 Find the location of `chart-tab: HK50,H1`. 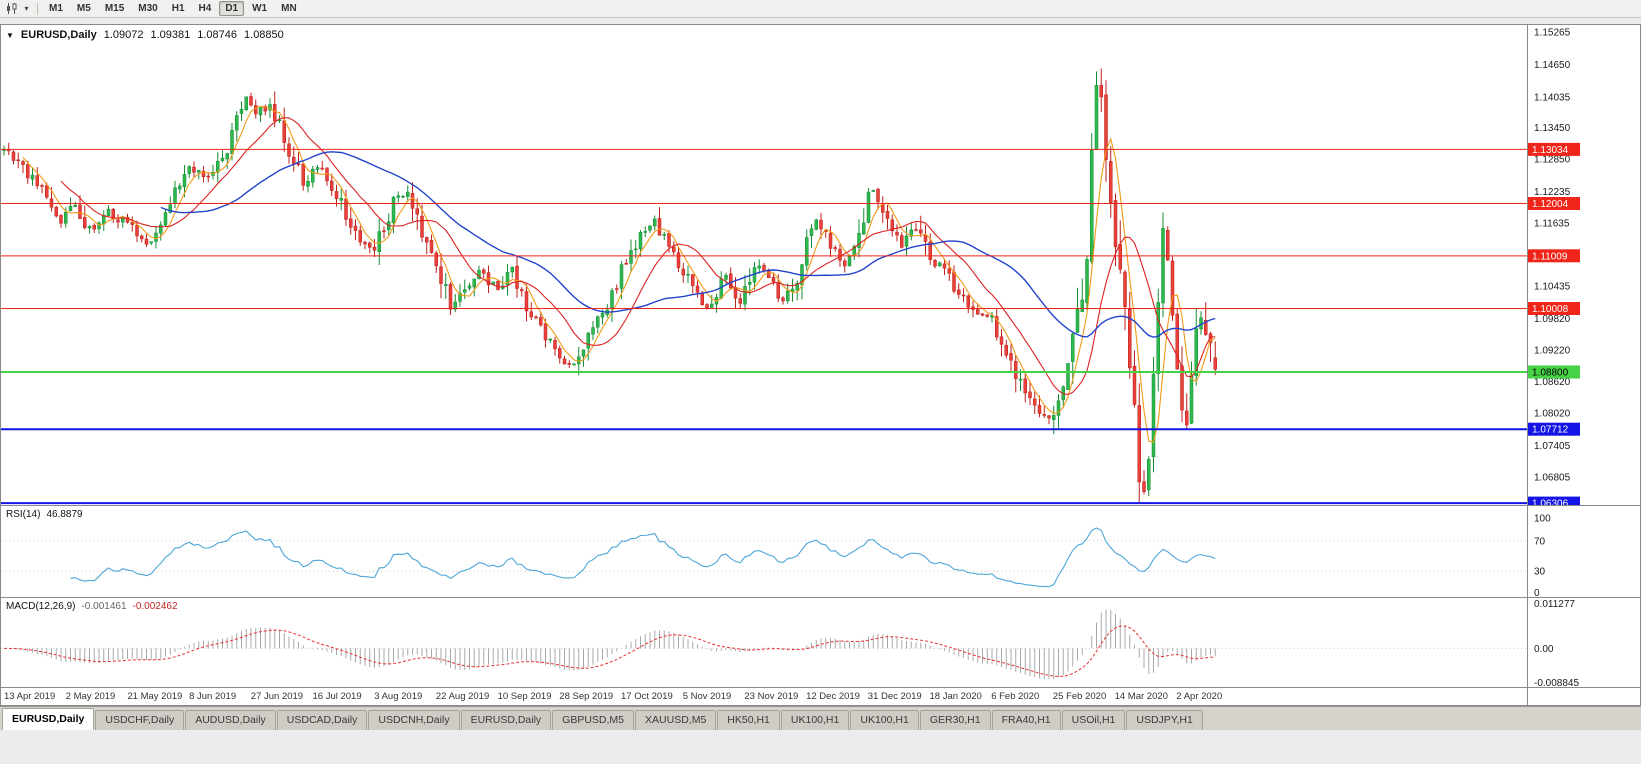

chart-tab: HK50,H1 is located at coordinates (748, 720).